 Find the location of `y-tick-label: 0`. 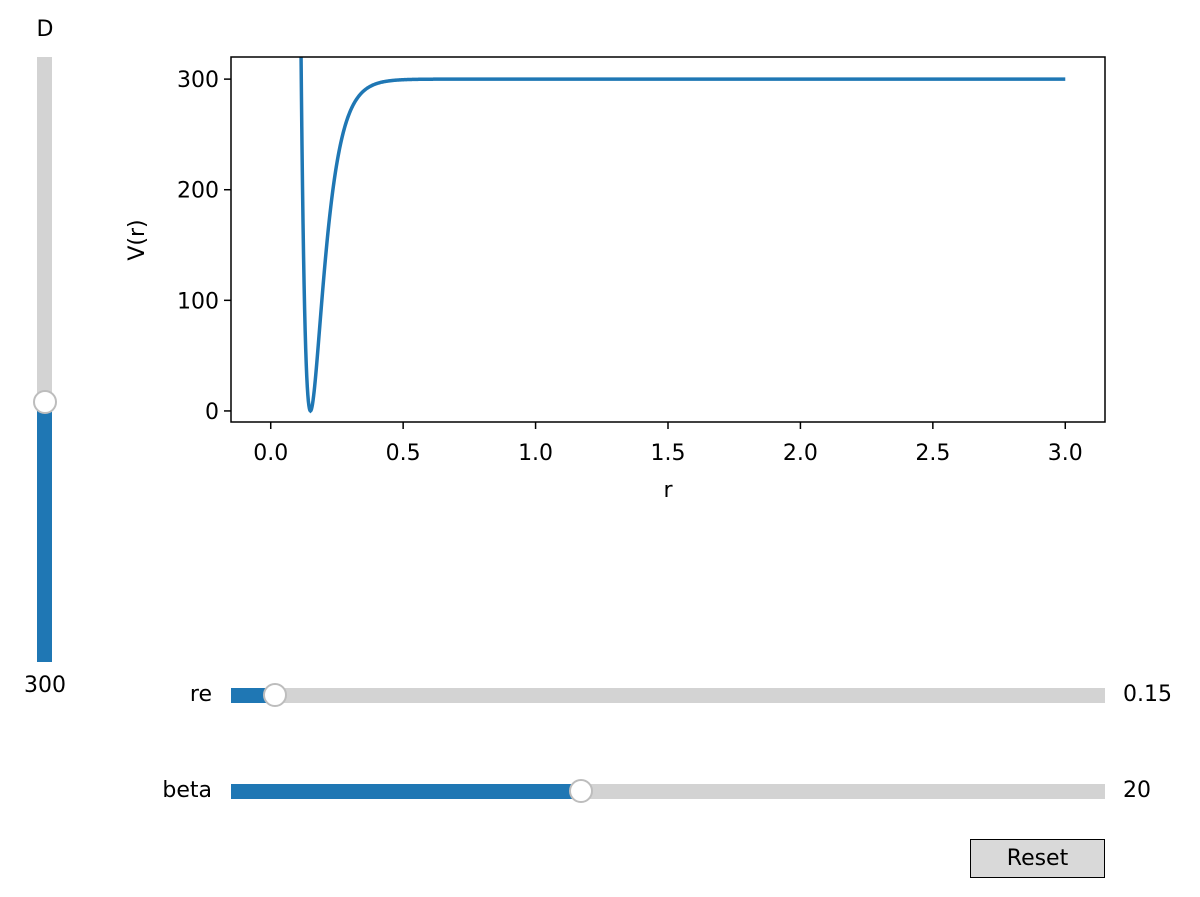

y-tick-label: 0 is located at coordinates (212, 412).